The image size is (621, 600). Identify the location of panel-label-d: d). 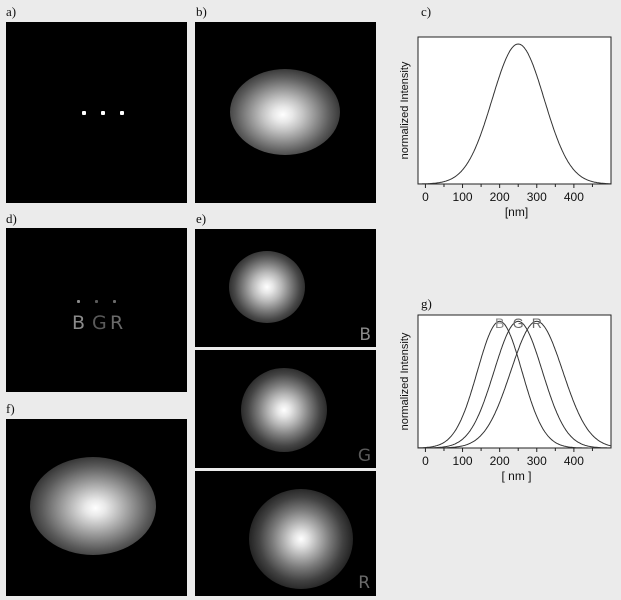
(11, 218).